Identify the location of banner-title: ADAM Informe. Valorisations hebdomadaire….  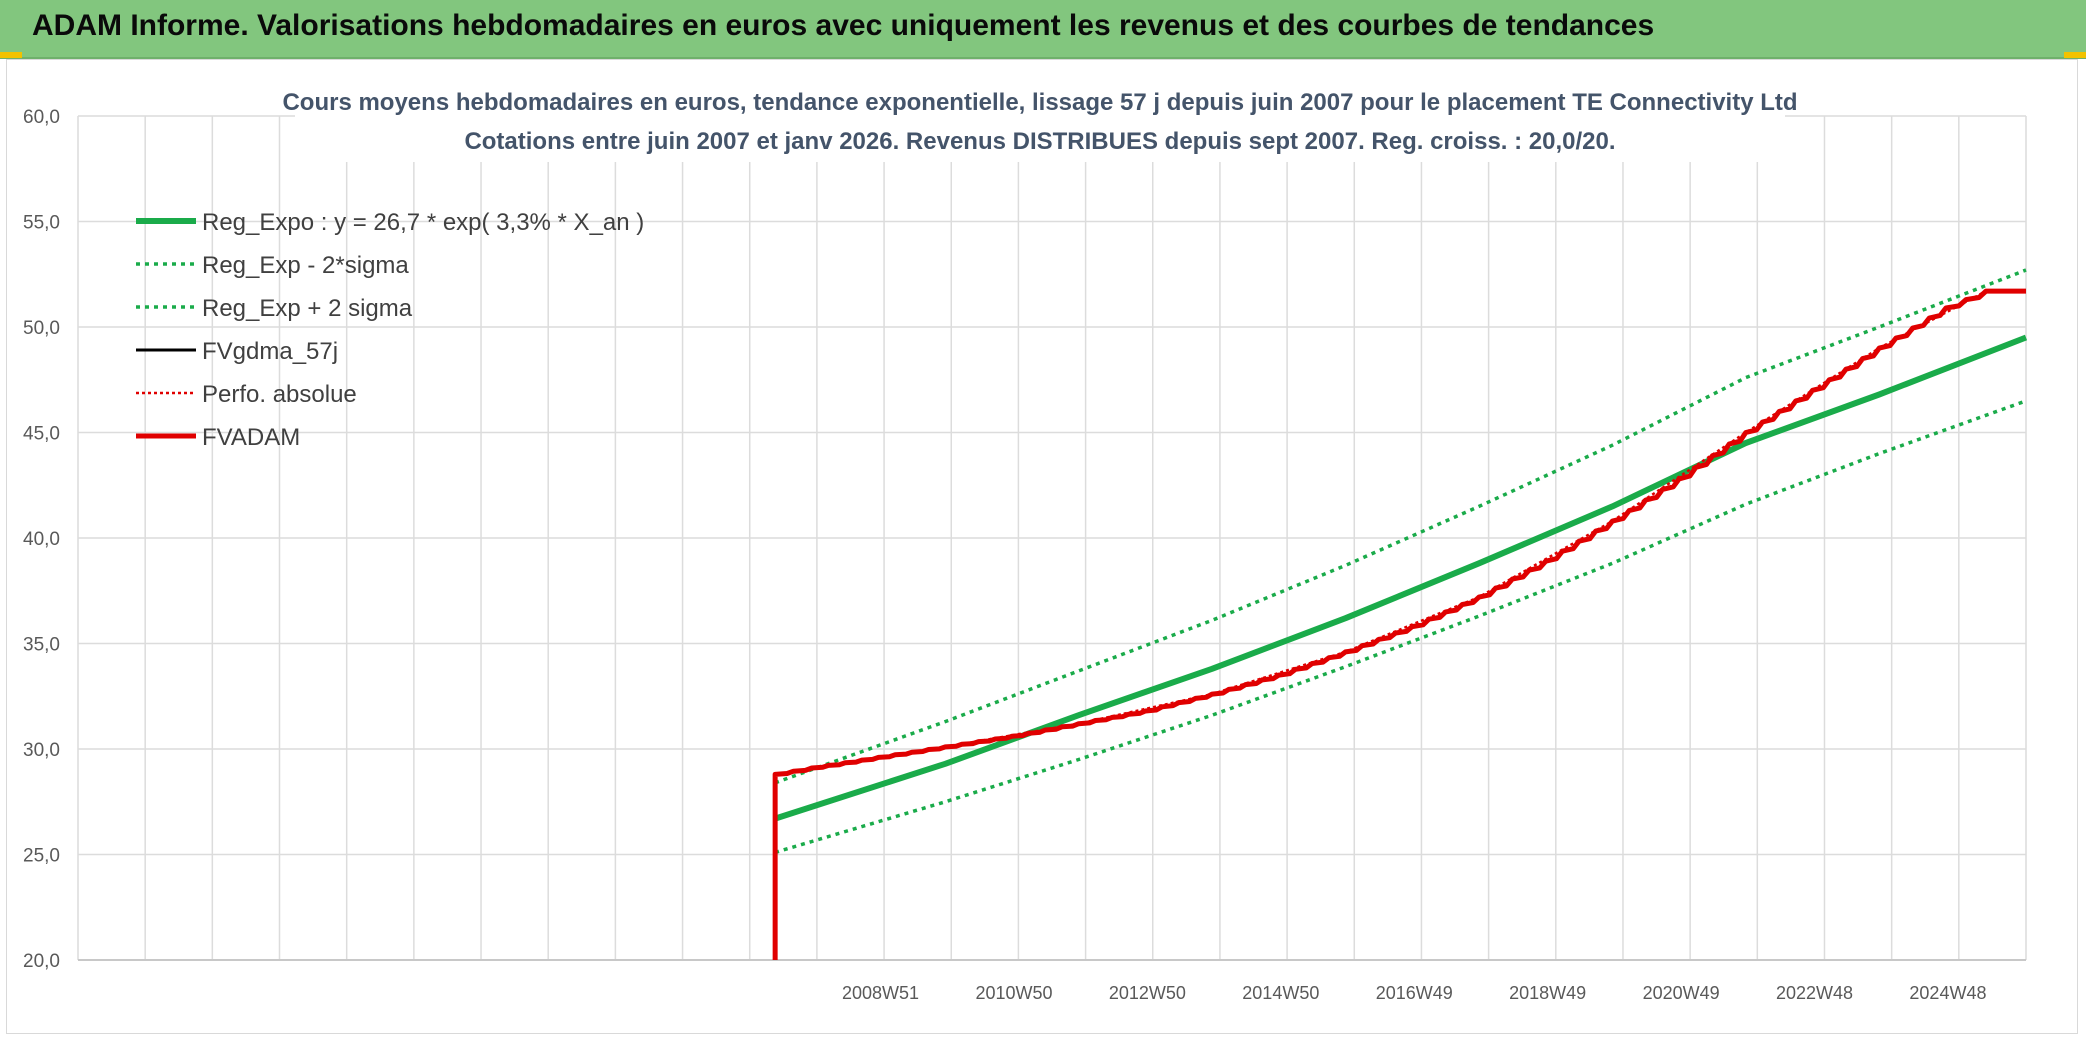
(843, 25).